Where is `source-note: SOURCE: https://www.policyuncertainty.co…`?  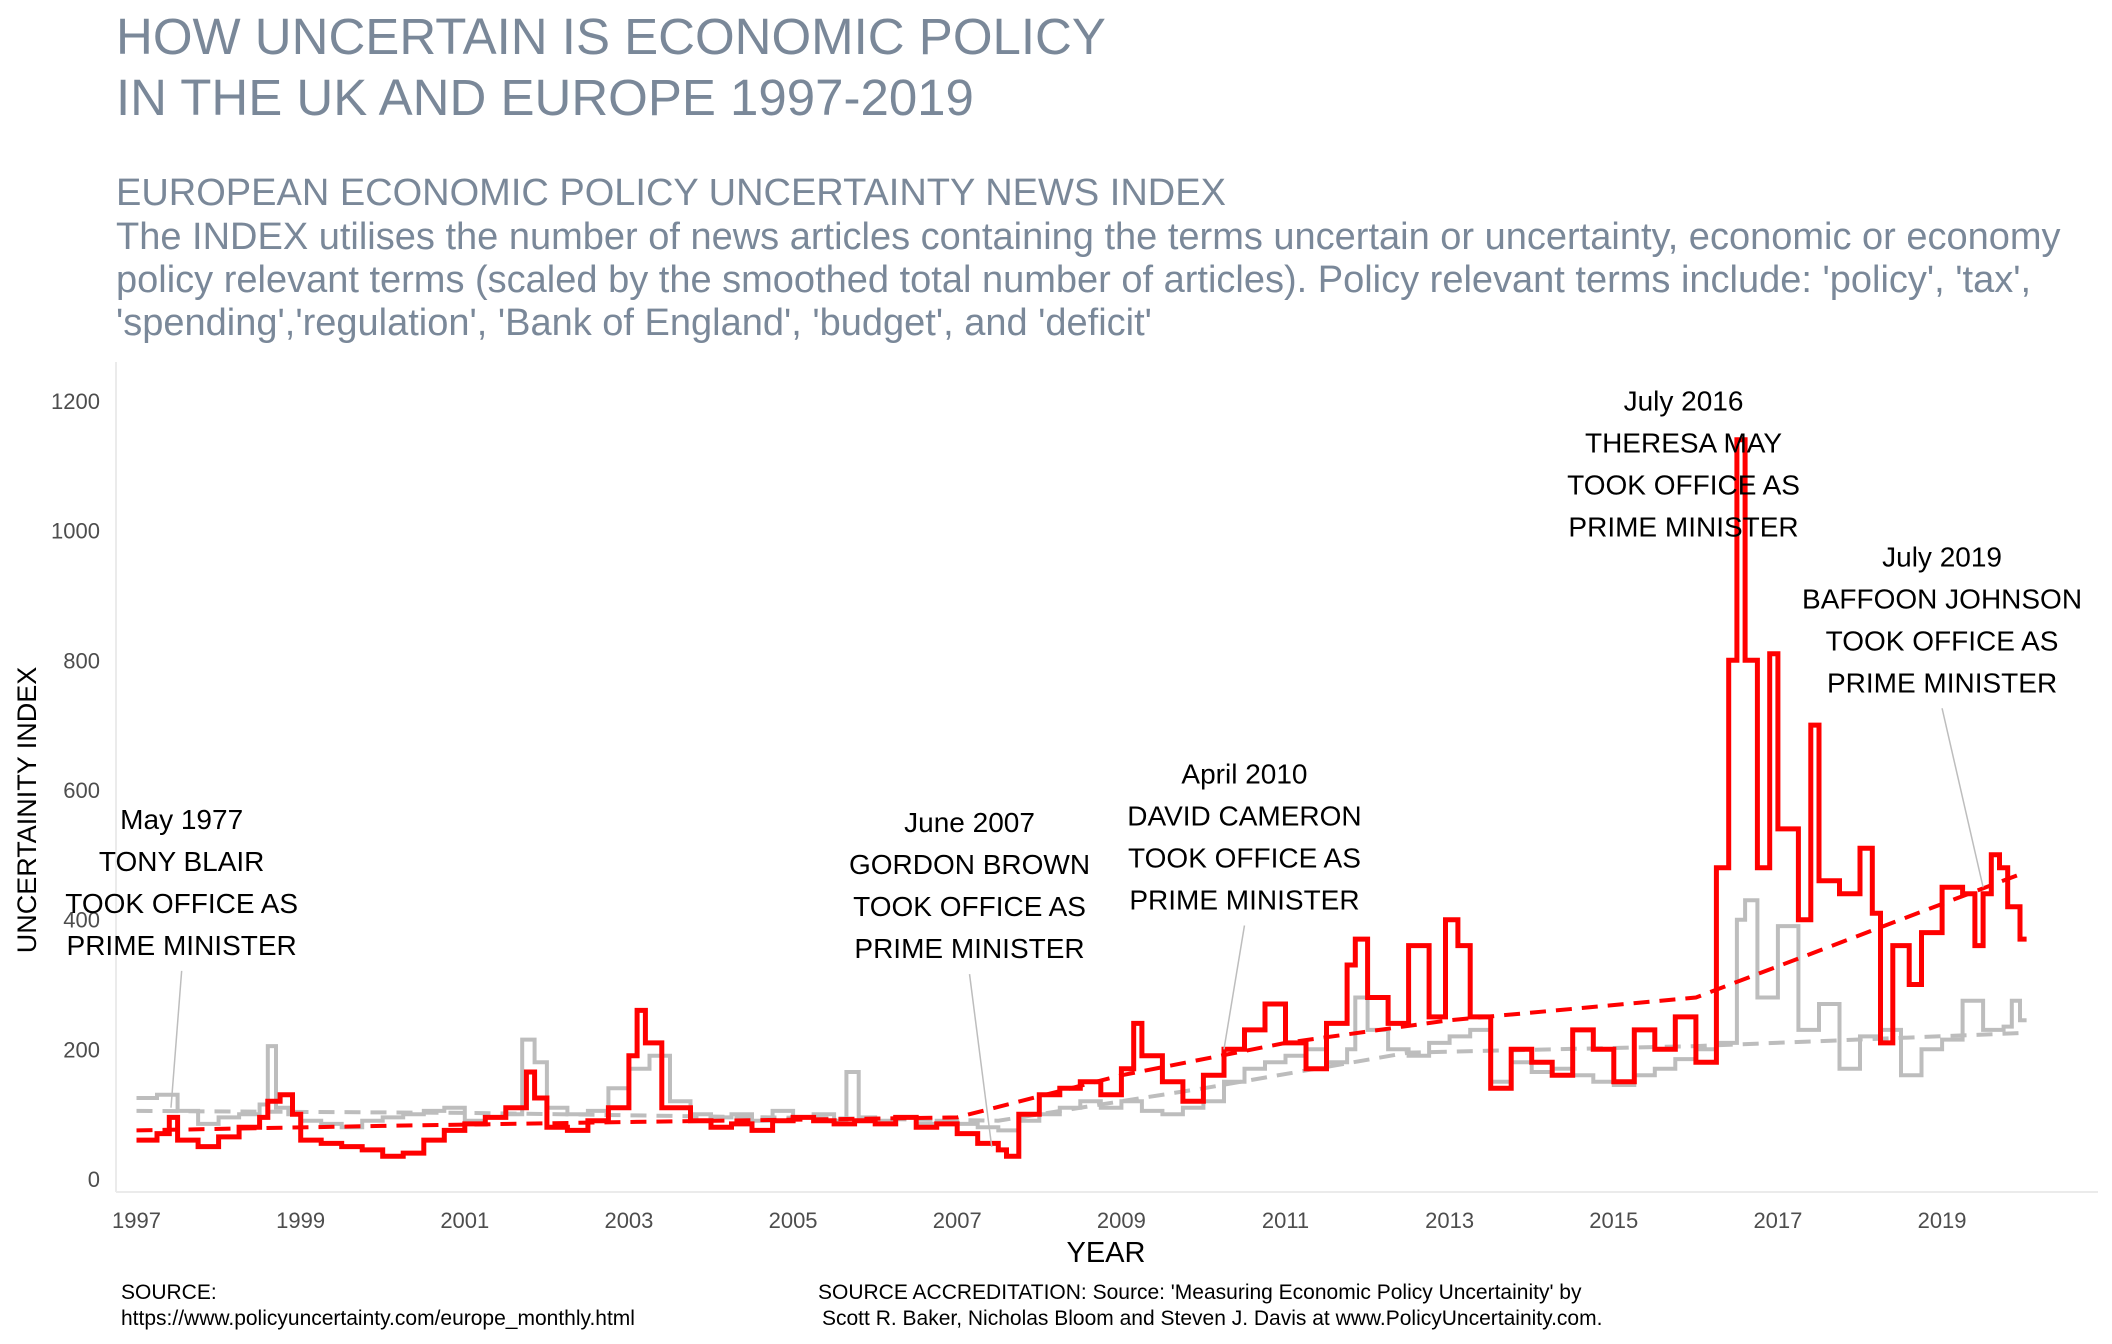
source-note: SOURCE: https://www.policyuncertainty.co… is located at coordinates (378, 1306).